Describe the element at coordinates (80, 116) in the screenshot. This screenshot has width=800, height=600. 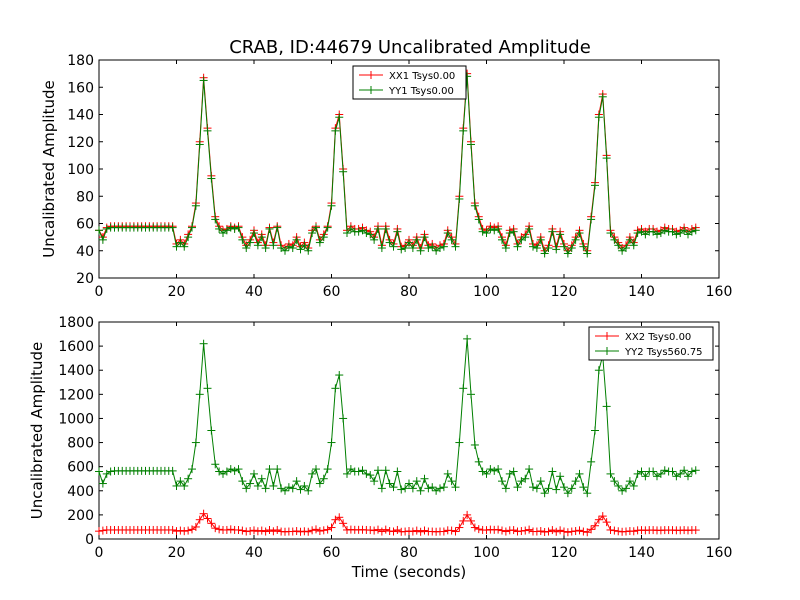
I see `y-tick-label: 140` at that location.